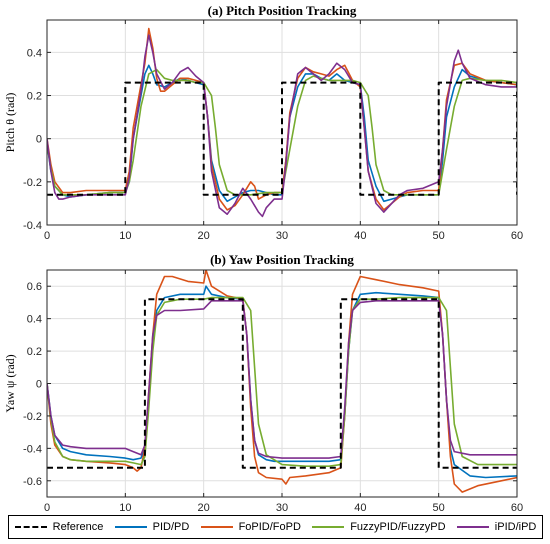 The height and width of the screenshot is (544, 550). Describe the element at coordinates (32, 482) in the screenshot. I see `y-tick-label: -0.6` at that location.